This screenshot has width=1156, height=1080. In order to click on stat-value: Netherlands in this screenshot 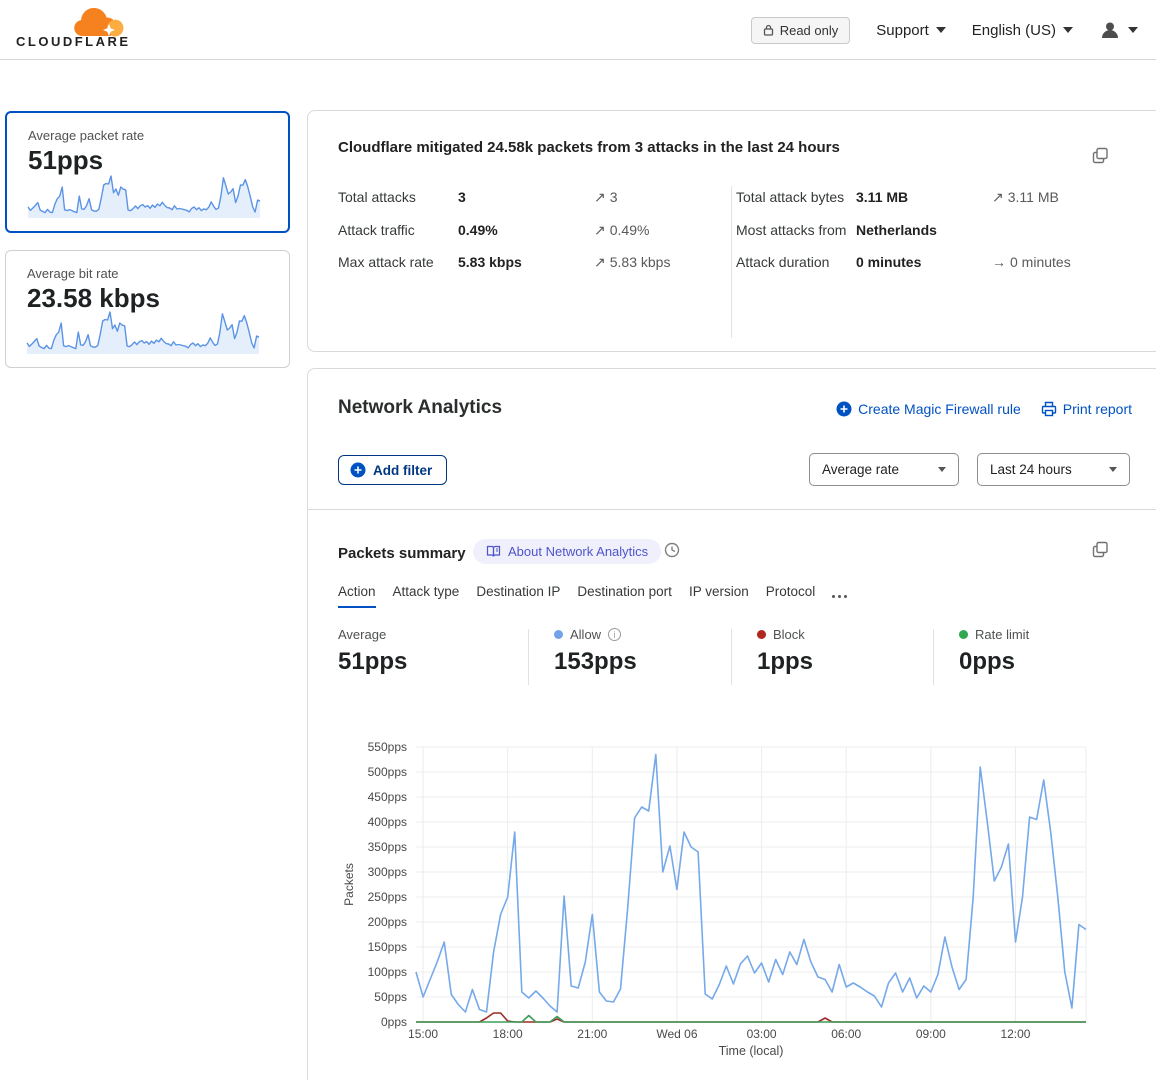, I will do `click(896, 229)`.